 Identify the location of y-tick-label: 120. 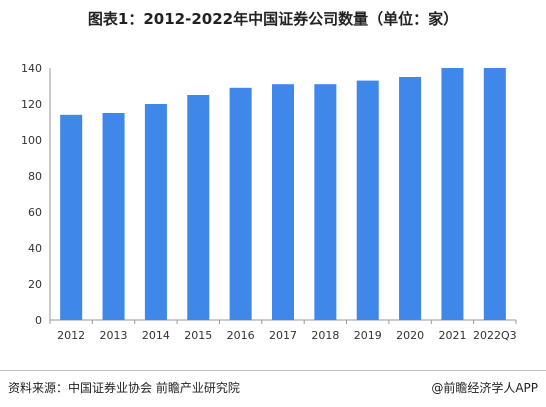
(31, 104).